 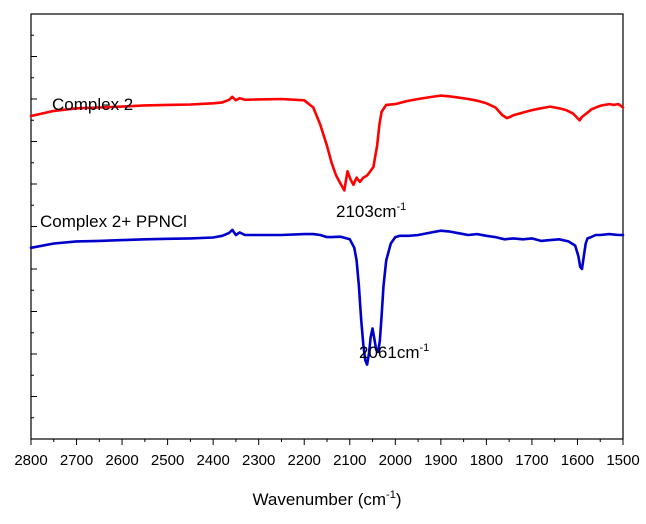 What do you see at coordinates (395, 460) in the screenshot?
I see `x-tick-label: 2000` at bounding box center [395, 460].